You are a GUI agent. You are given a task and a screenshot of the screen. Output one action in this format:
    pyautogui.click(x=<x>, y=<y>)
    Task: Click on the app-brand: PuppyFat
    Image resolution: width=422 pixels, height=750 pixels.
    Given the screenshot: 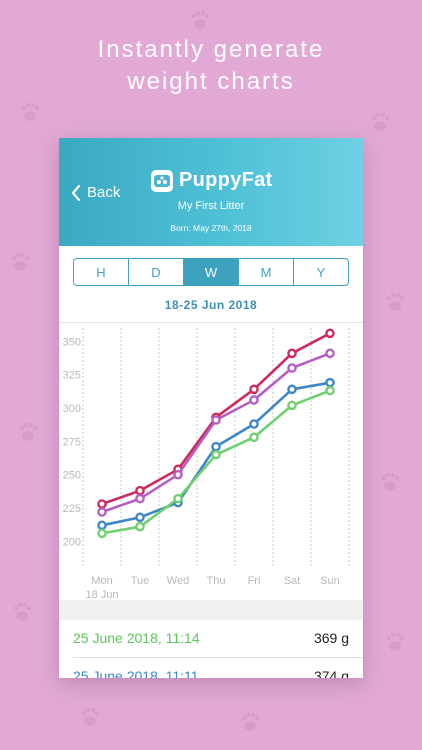 What is the action you would take?
    pyautogui.click(x=212, y=180)
    